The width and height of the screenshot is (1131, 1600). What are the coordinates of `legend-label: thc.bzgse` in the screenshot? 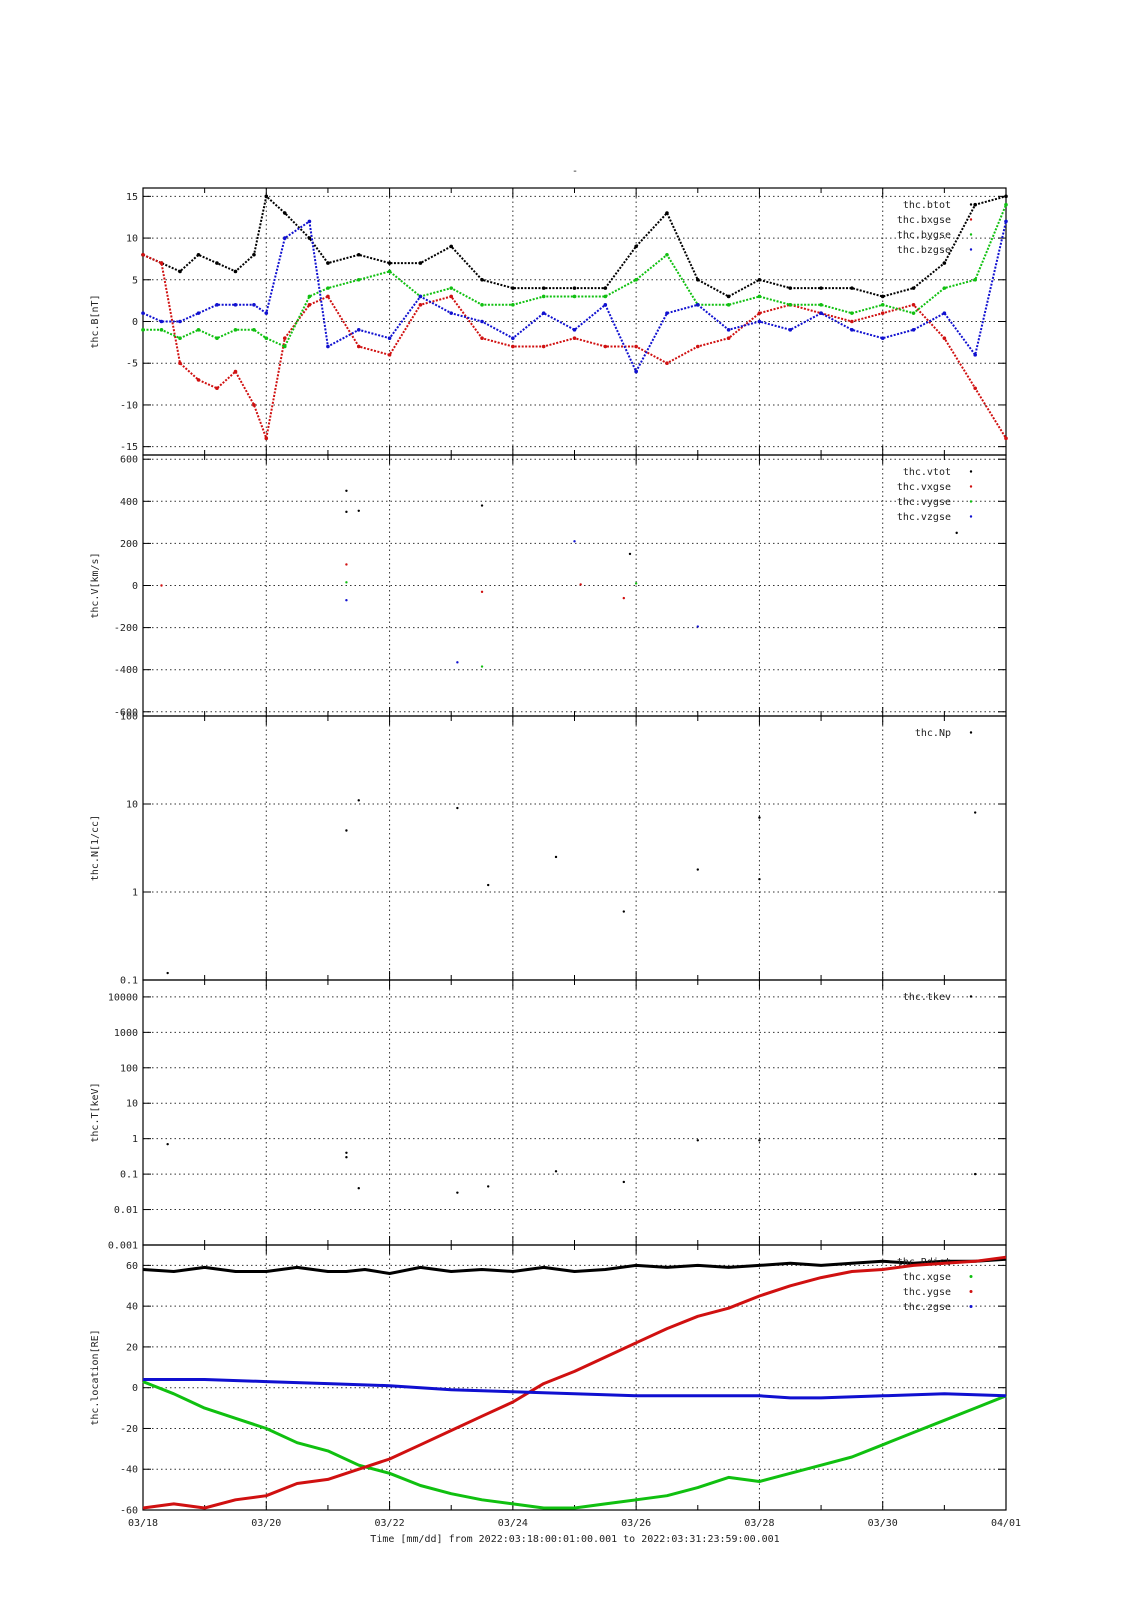 It's located at (924, 250).